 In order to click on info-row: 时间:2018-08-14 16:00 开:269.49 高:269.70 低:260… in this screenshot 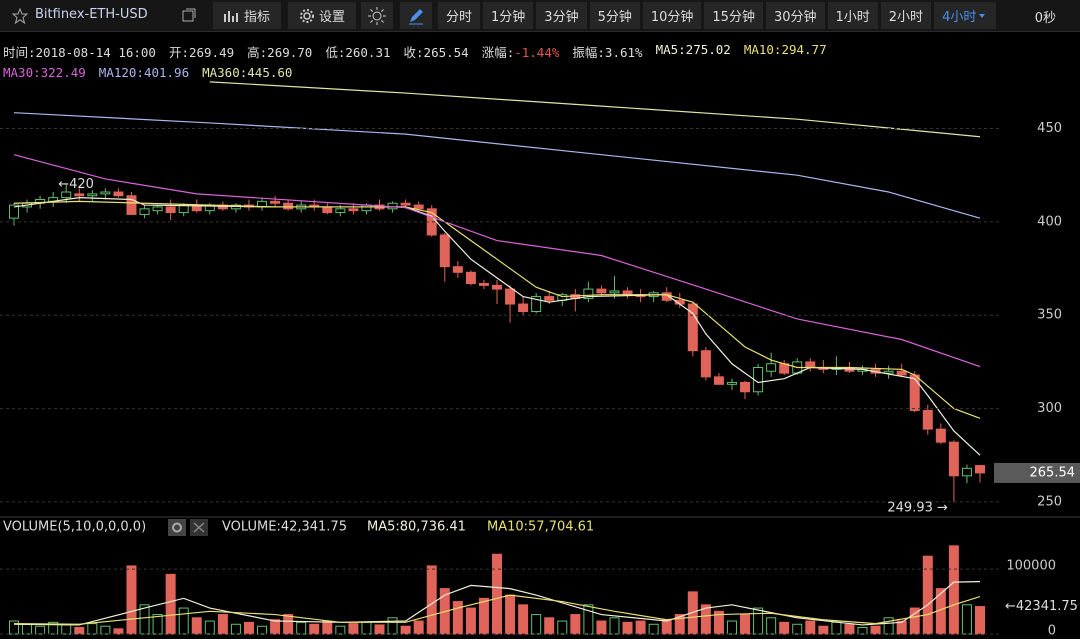, I will do `click(415, 51)`.